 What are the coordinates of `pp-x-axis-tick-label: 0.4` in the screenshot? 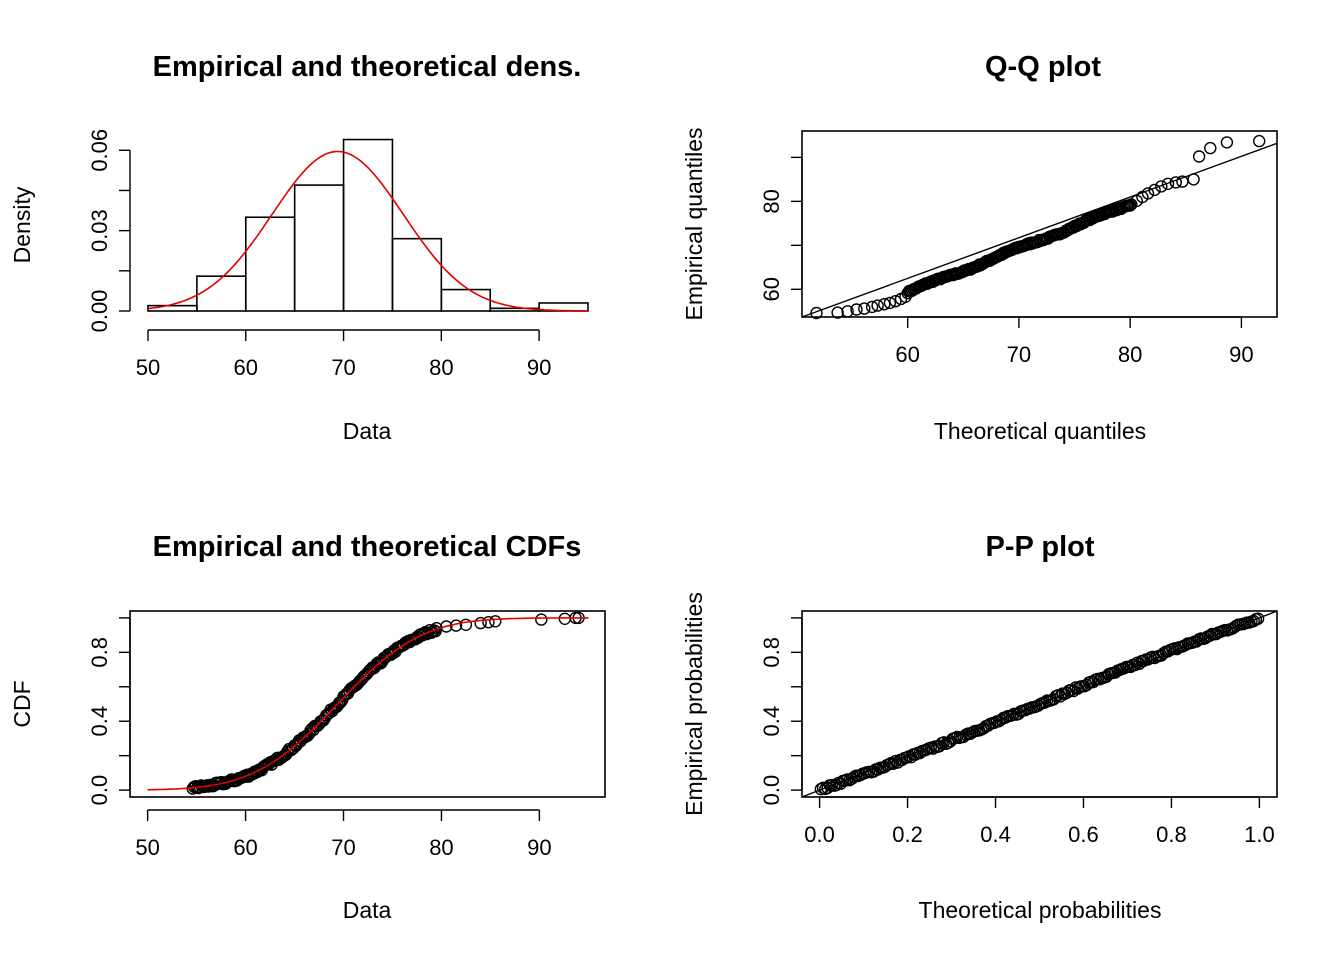 It's located at (995, 834).